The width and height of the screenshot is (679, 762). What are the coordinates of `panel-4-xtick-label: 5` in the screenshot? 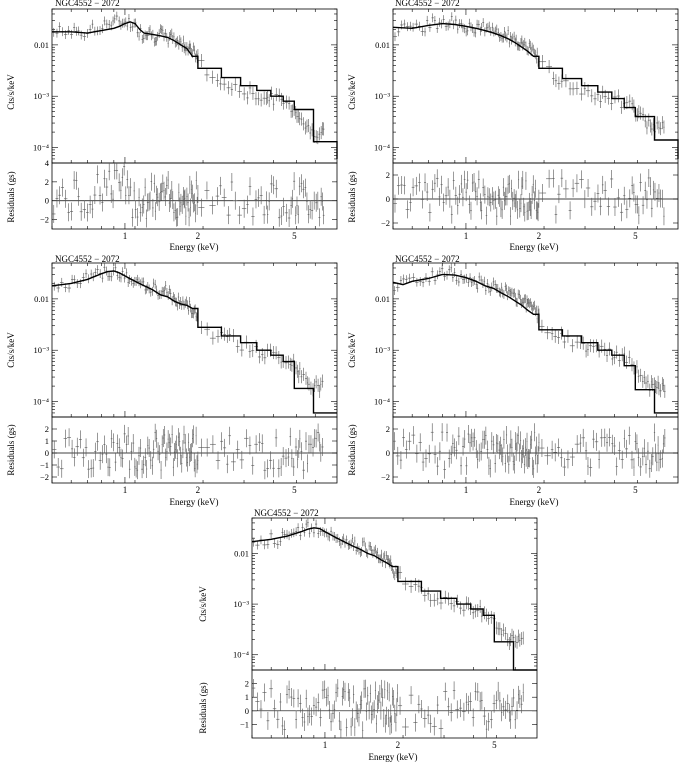 It's located at (635, 490).